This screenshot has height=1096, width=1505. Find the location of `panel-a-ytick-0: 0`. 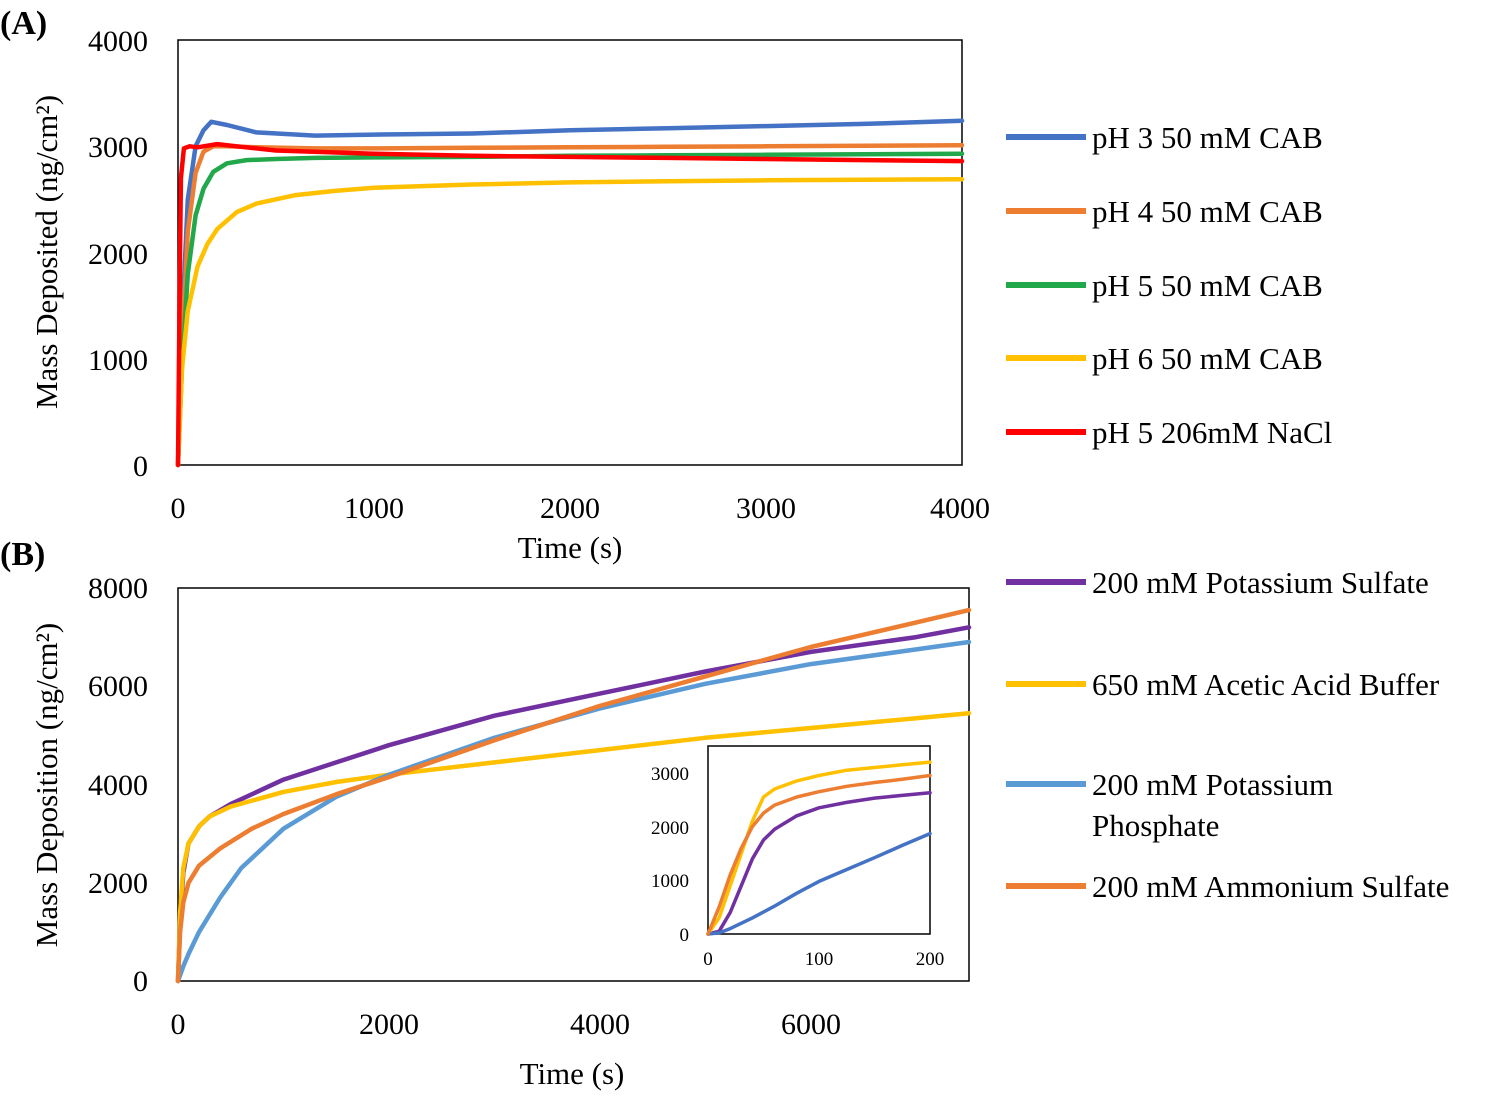

panel-a-ytick-0: 0 is located at coordinates (140, 466).